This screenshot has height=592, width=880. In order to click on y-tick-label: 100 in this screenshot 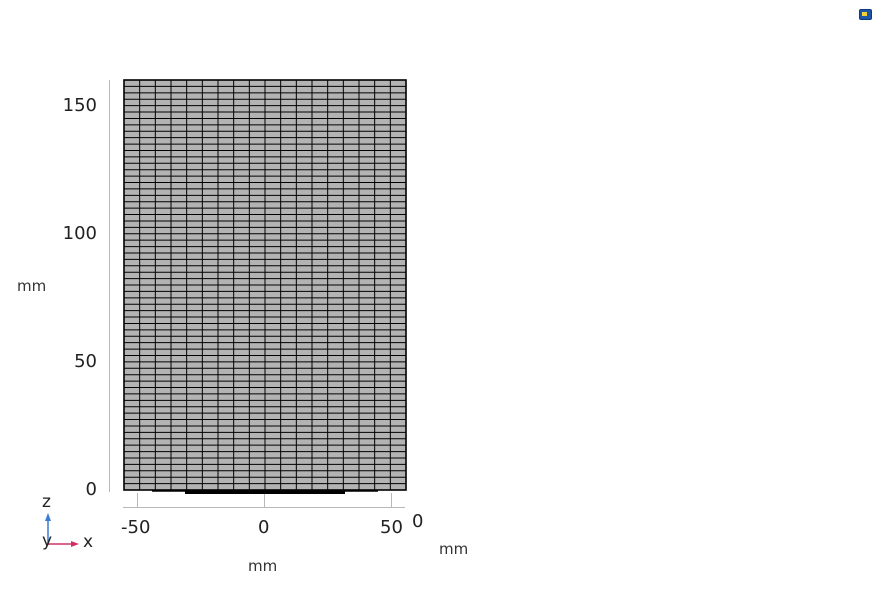, I will do `click(79, 233)`.